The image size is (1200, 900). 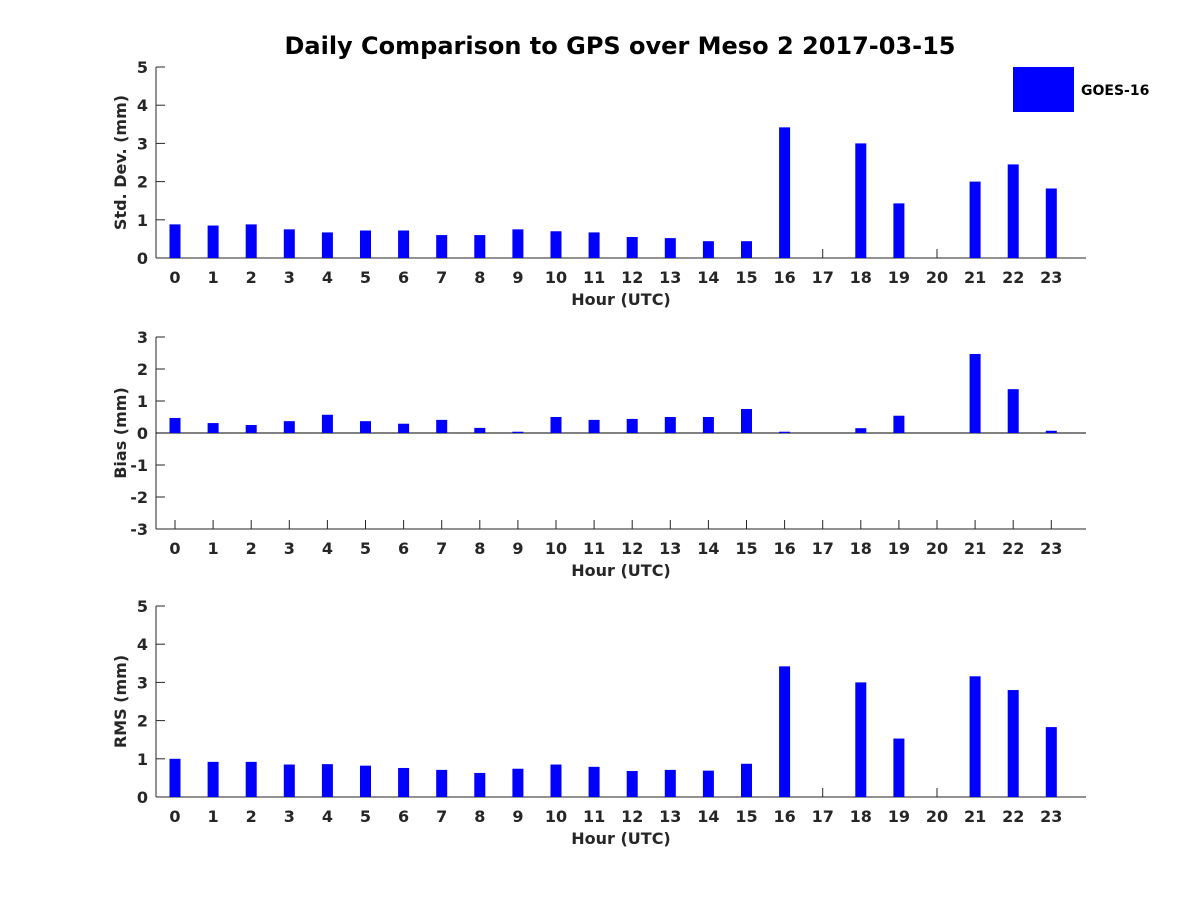 What do you see at coordinates (1051, 548) in the screenshot?
I see `x-tick-label: 23` at bounding box center [1051, 548].